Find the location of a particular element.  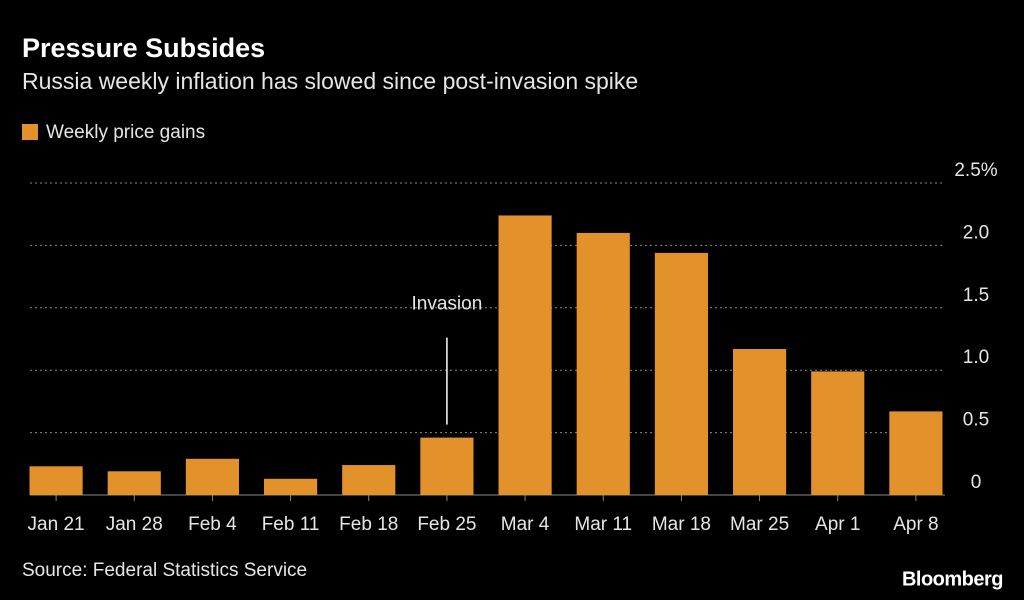

y-tick-label: 1.0 is located at coordinates (976, 357).